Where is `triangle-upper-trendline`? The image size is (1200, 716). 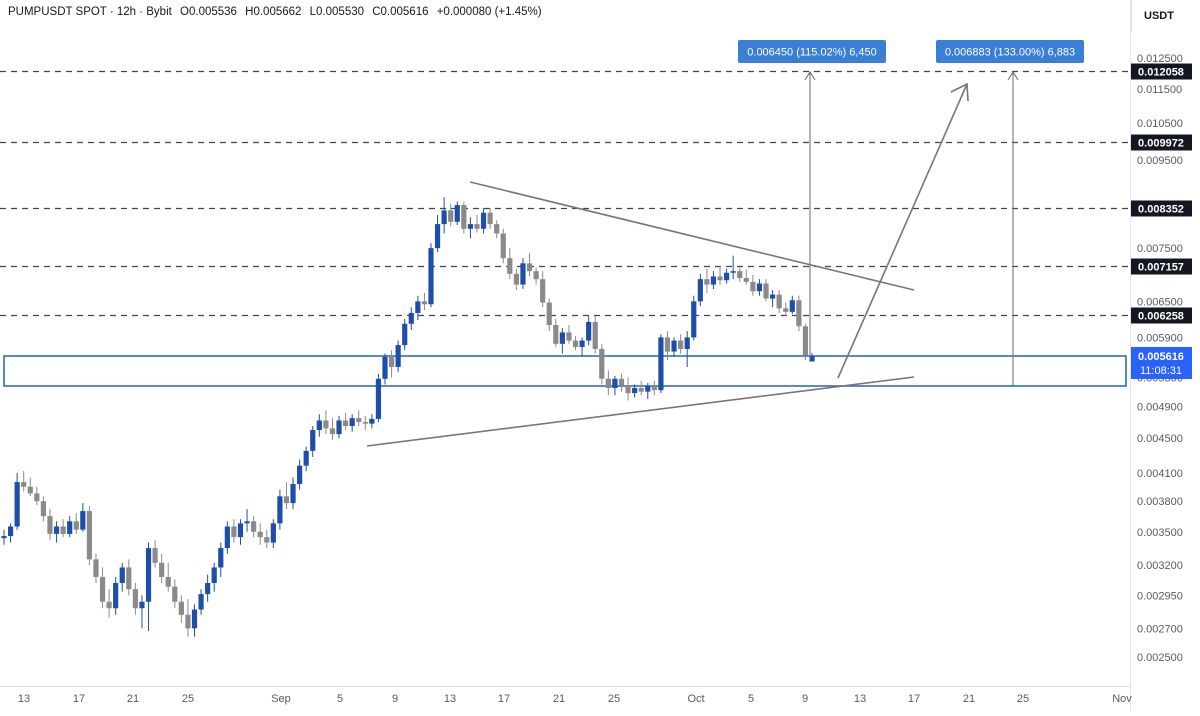
triangle-upper-trendline is located at coordinates (692, 236).